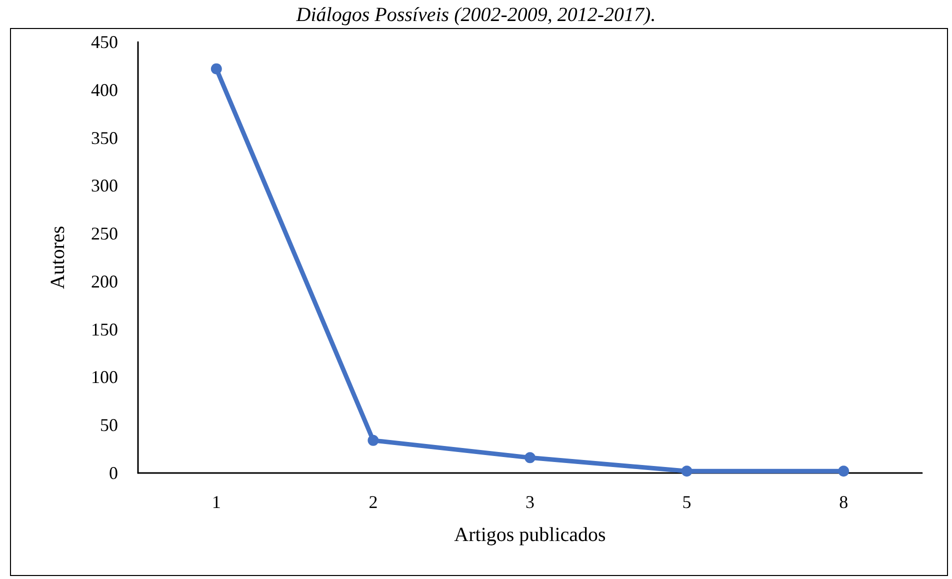 Image resolution: width=952 pixels, height=579 pixels. Describe the element at coordinates (104, 234) in the screenshot. I see `y-tick-label: 250` at that location.